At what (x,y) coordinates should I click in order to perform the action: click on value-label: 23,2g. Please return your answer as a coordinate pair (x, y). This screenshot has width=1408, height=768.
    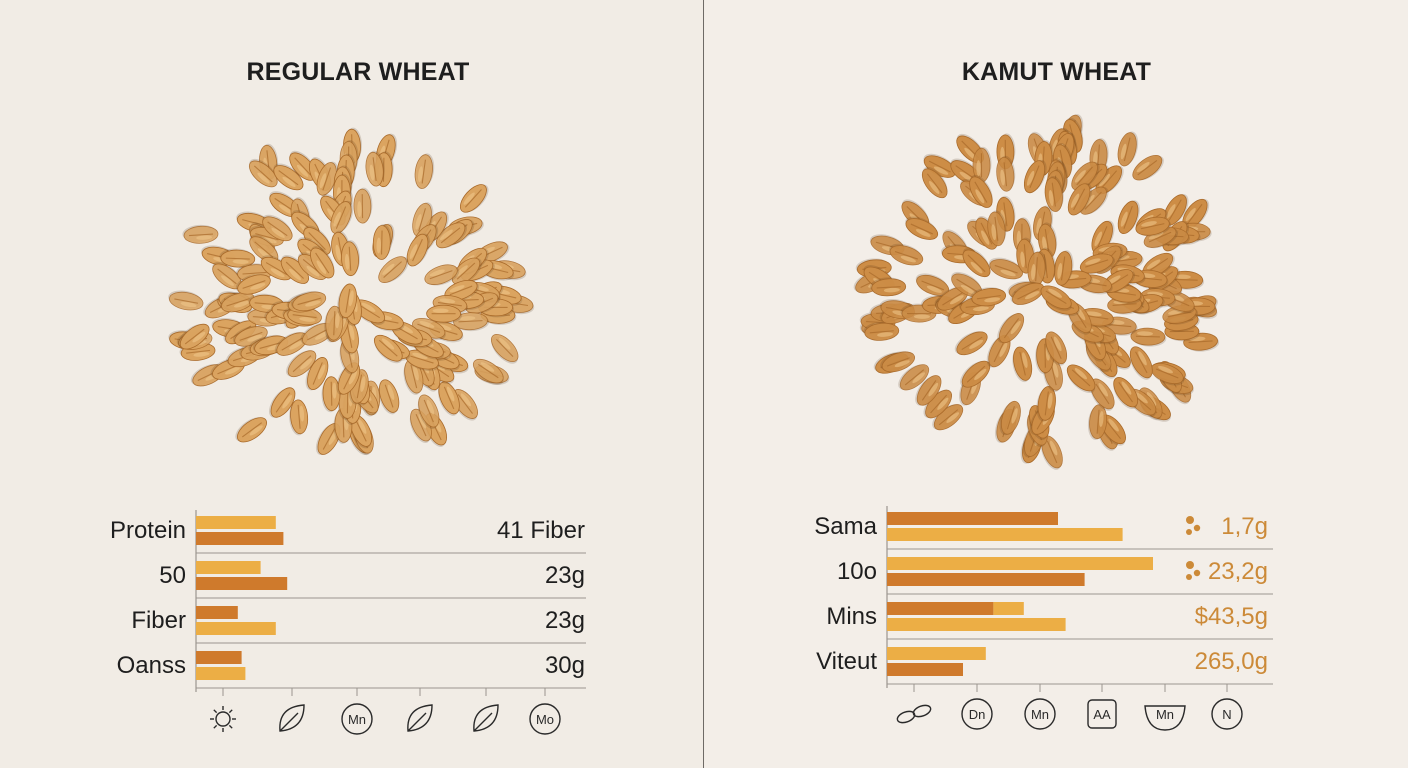
    Looking at the image, I should click on (1238, 571).